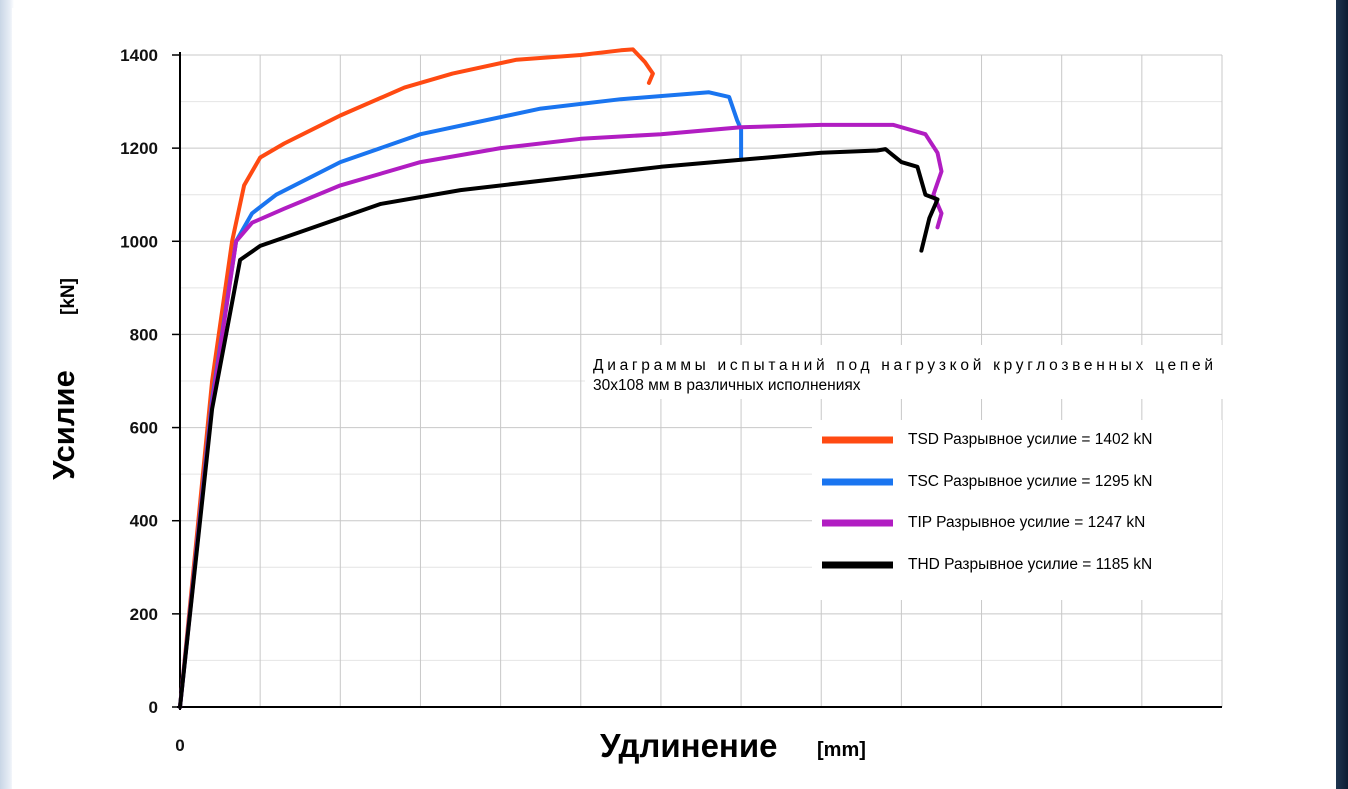  I want to click on legend-label-2: TSC Разрывное усилие = 1295 kN, so click(1030, 481).